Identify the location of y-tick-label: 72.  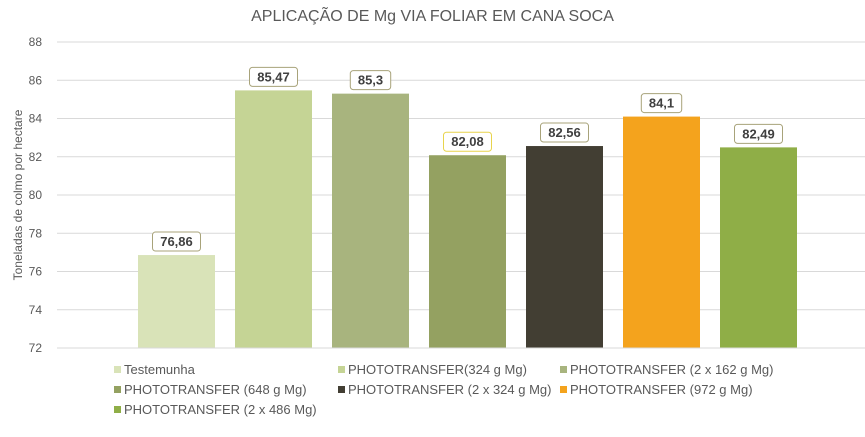
(36, 348).